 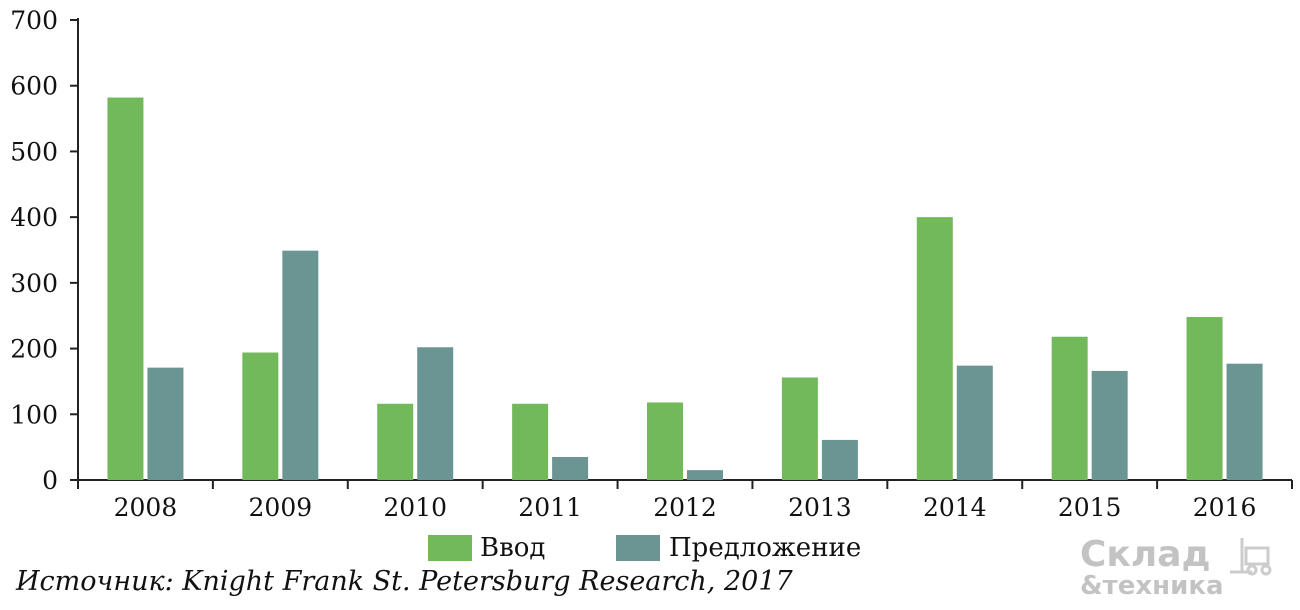 What do you see at coordinates (300, 365) in the screenshot?
I see `bar-predlozhenie-2009` at bounding box center [300, 365].